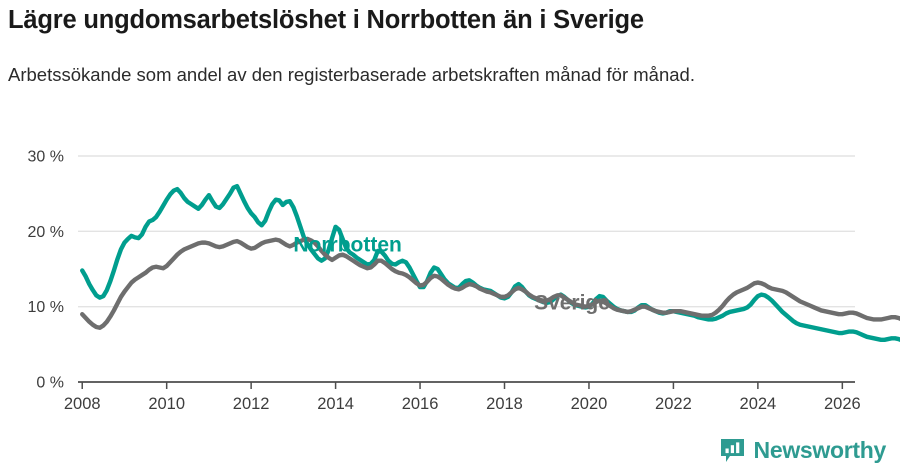  I want to click on x-axis-tick-label: 2022, so click(673, 404).